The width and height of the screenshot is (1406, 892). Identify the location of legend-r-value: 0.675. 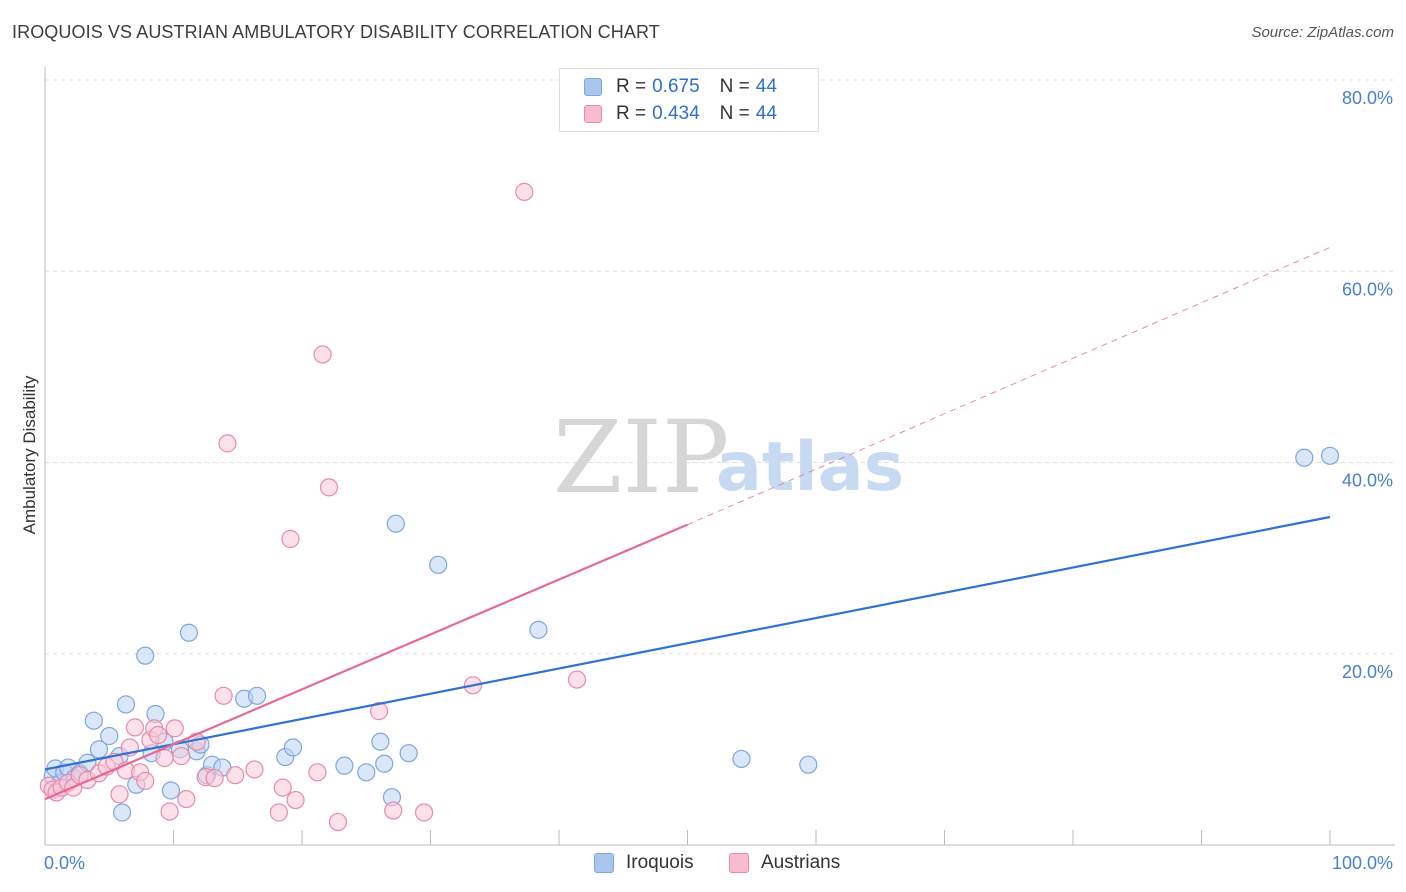
(676, 86).